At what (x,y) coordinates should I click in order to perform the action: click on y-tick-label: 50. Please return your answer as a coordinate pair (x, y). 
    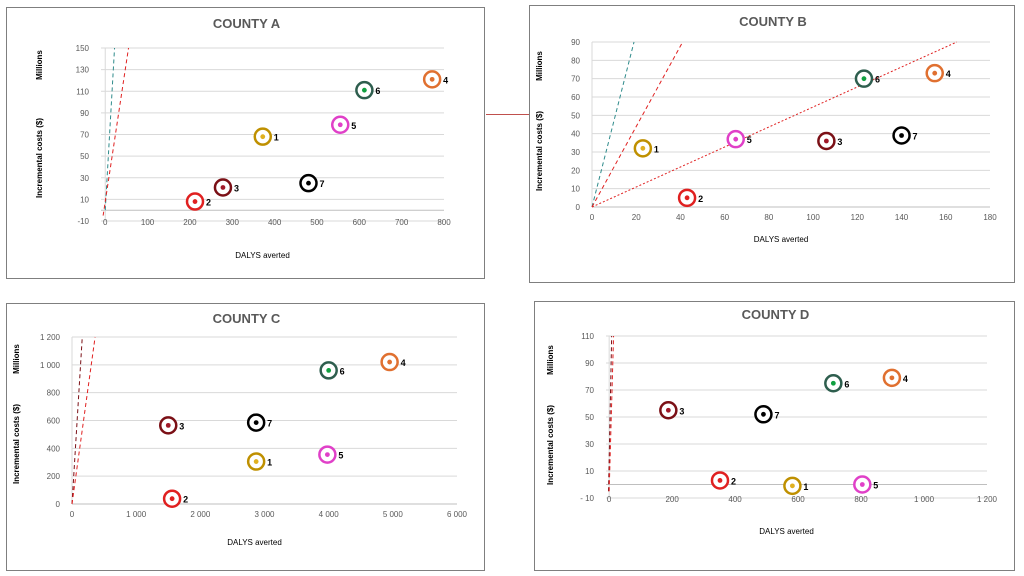
    Looking at the image, I should click on (589, 417).